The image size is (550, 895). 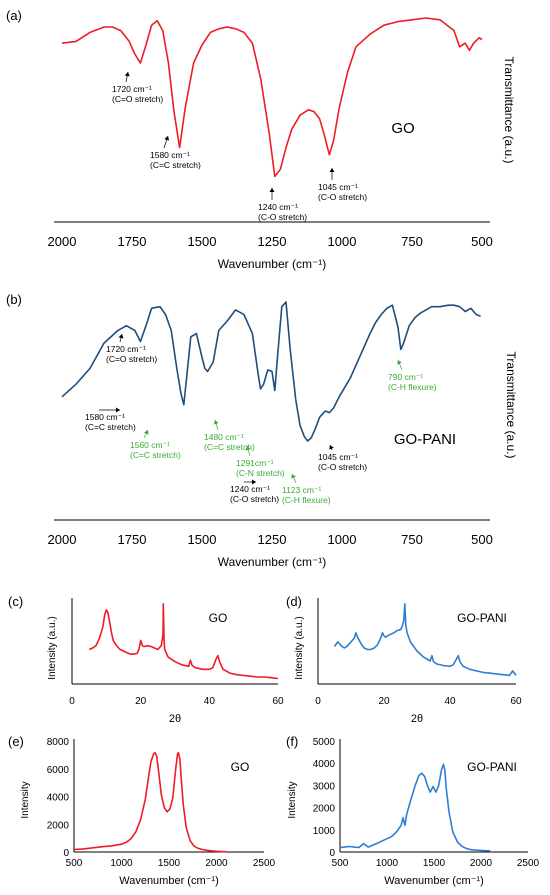 I want to click on y-tick-label: 6000, so click(x=58, y=770).